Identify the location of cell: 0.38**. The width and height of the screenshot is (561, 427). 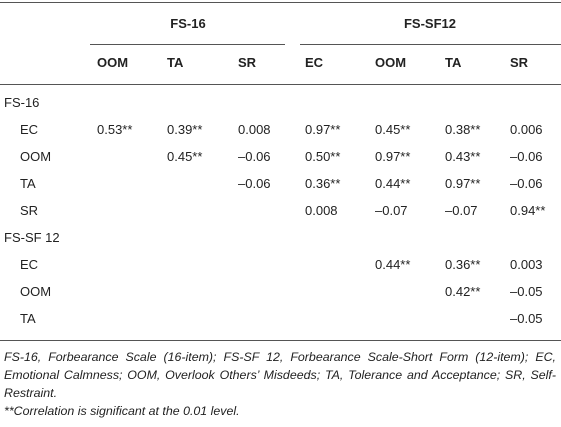
(463, 129).